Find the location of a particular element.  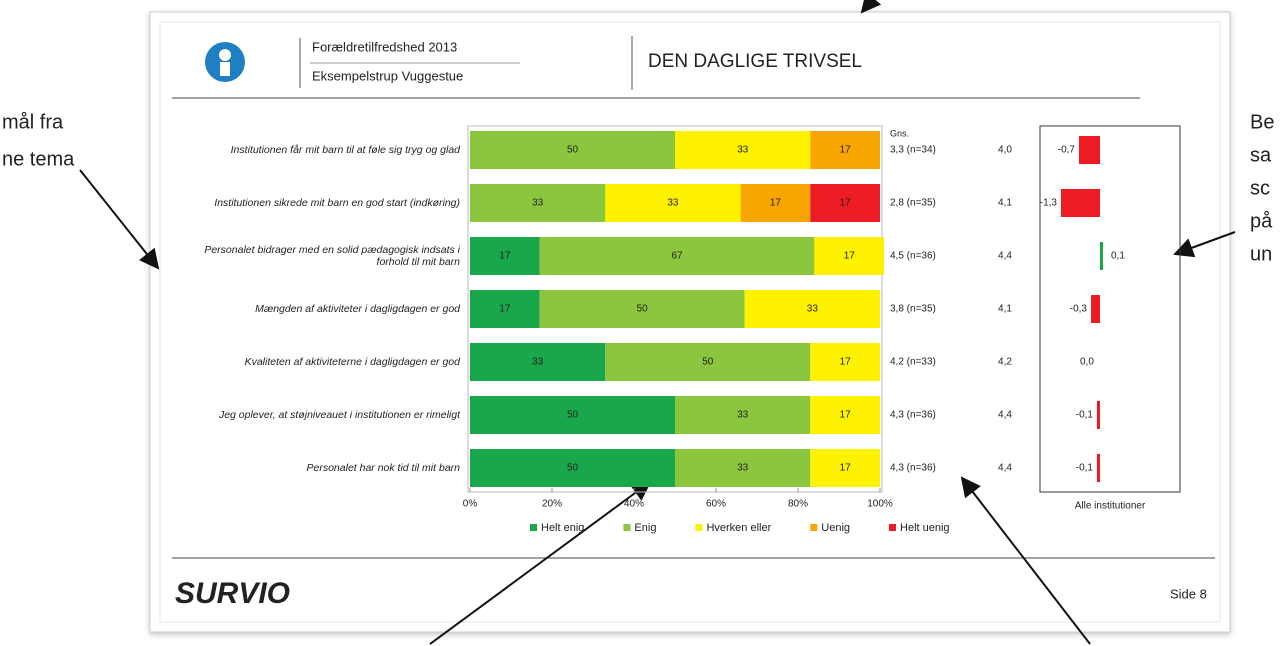

all-institutions-average: 4,2 is located at coordinates (1005, 362).